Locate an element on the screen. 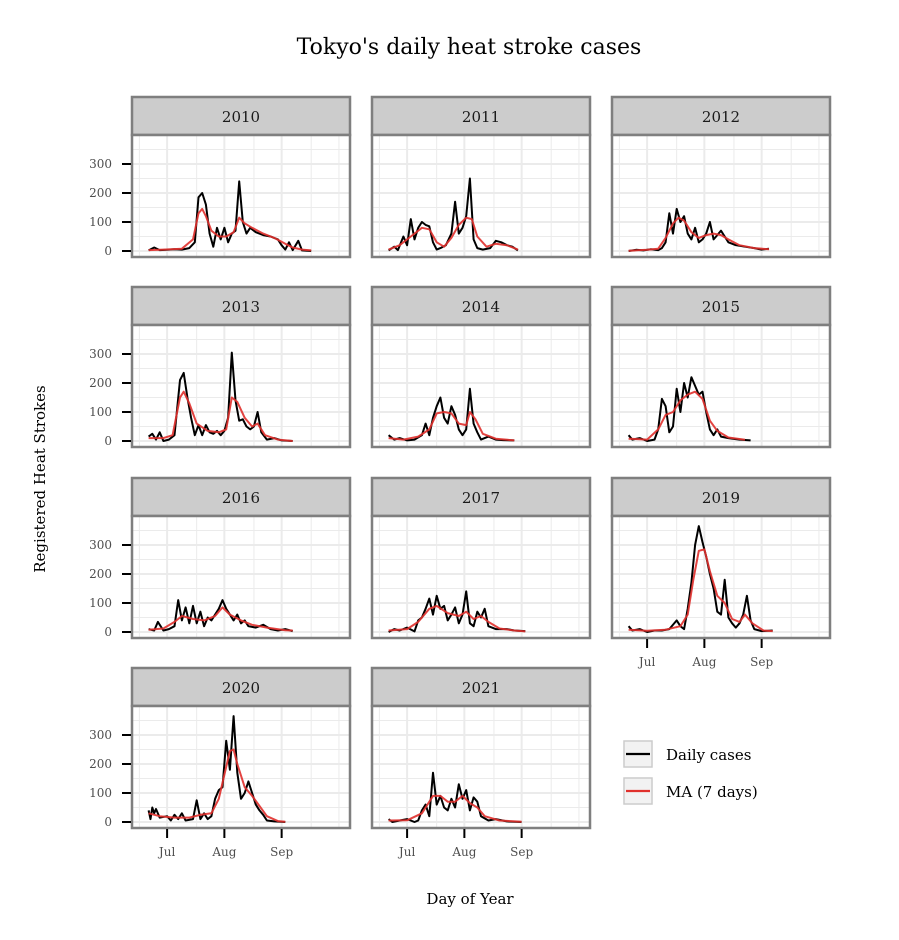 This screenshot has width=899, height=940. panel-2017: 2017 is located at coordinates (481, 558).